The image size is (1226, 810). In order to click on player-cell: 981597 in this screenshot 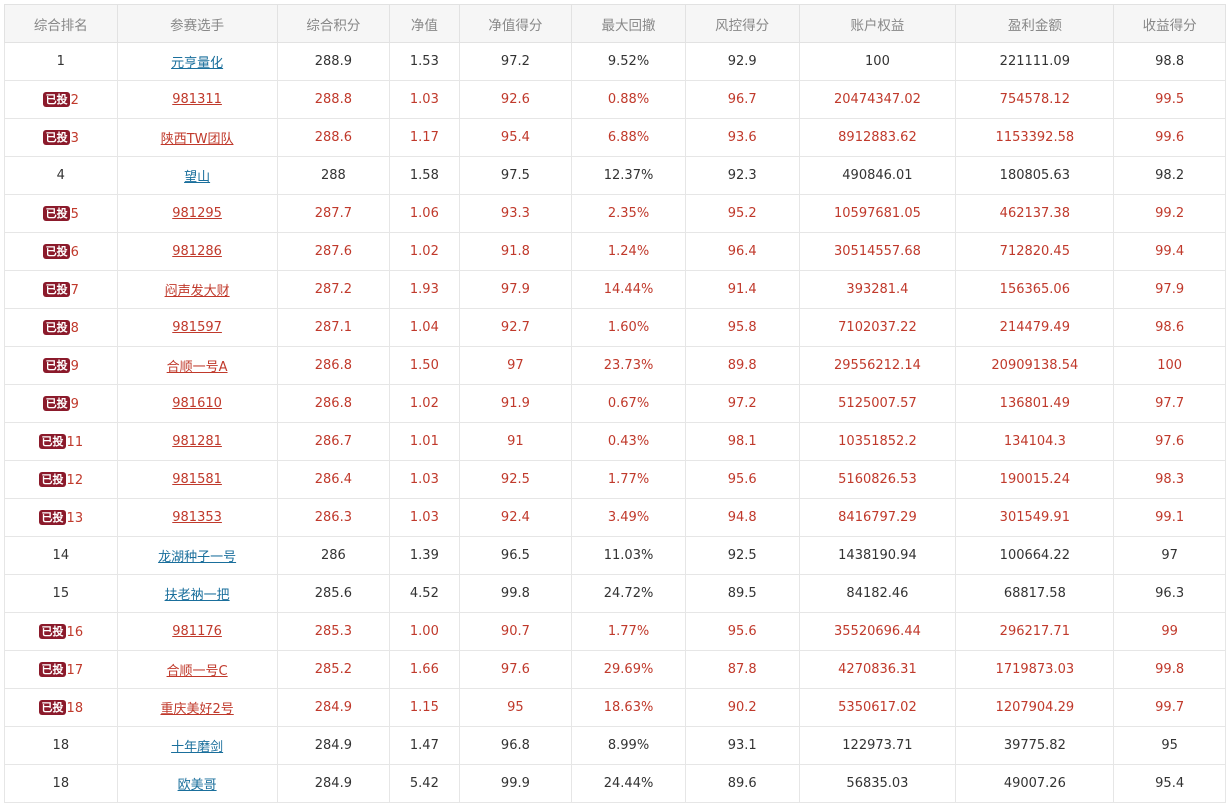, I will do `click(197, 327)`.